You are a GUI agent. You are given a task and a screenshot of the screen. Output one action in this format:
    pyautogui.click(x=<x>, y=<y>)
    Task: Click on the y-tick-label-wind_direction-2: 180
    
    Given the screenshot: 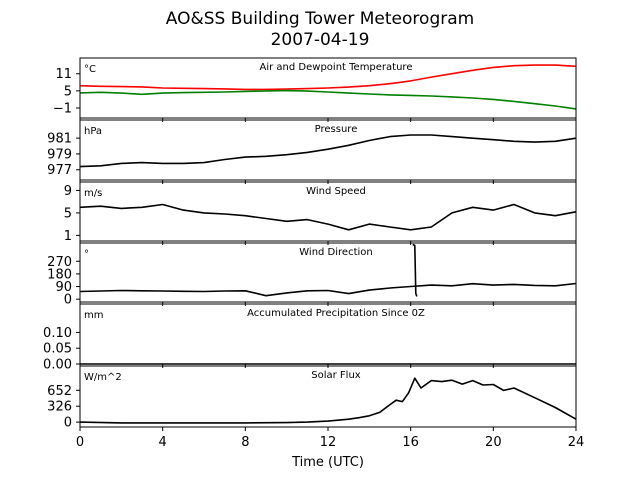 What is the action you would take?
    pyautogui.click(x=59, y=274)
    